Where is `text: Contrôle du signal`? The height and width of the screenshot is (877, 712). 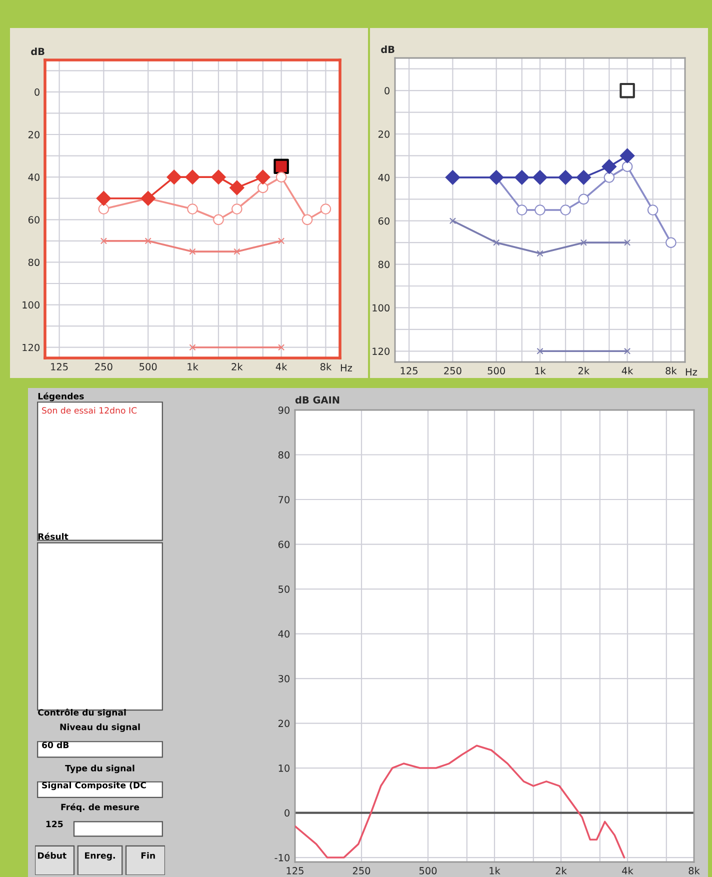 text: Contrôle du signal is located at coordinates (82, 713).